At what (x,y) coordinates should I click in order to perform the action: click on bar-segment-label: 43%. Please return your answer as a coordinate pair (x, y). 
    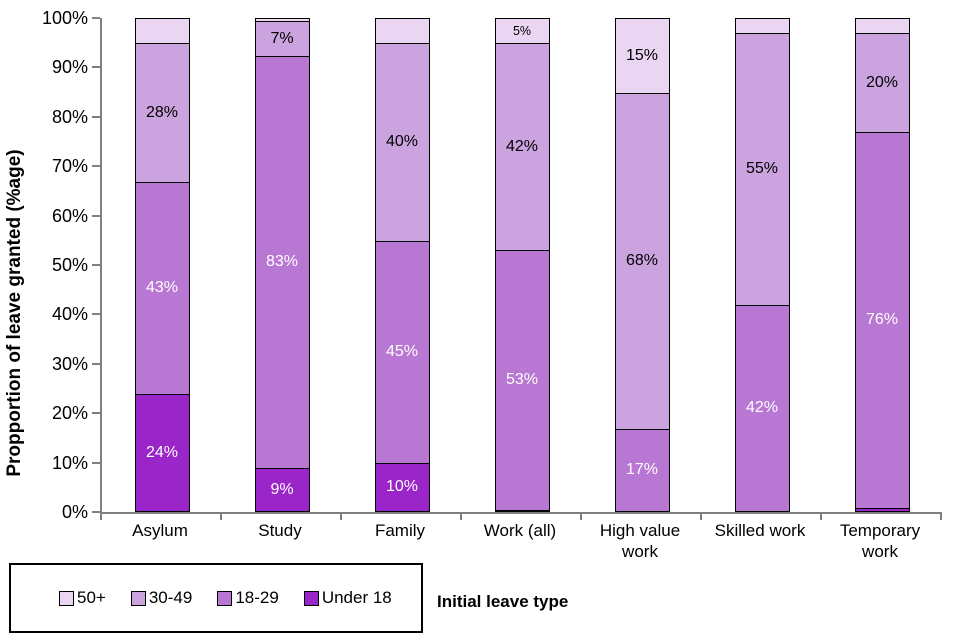
    Looking at the image, I should click on (162, 288).